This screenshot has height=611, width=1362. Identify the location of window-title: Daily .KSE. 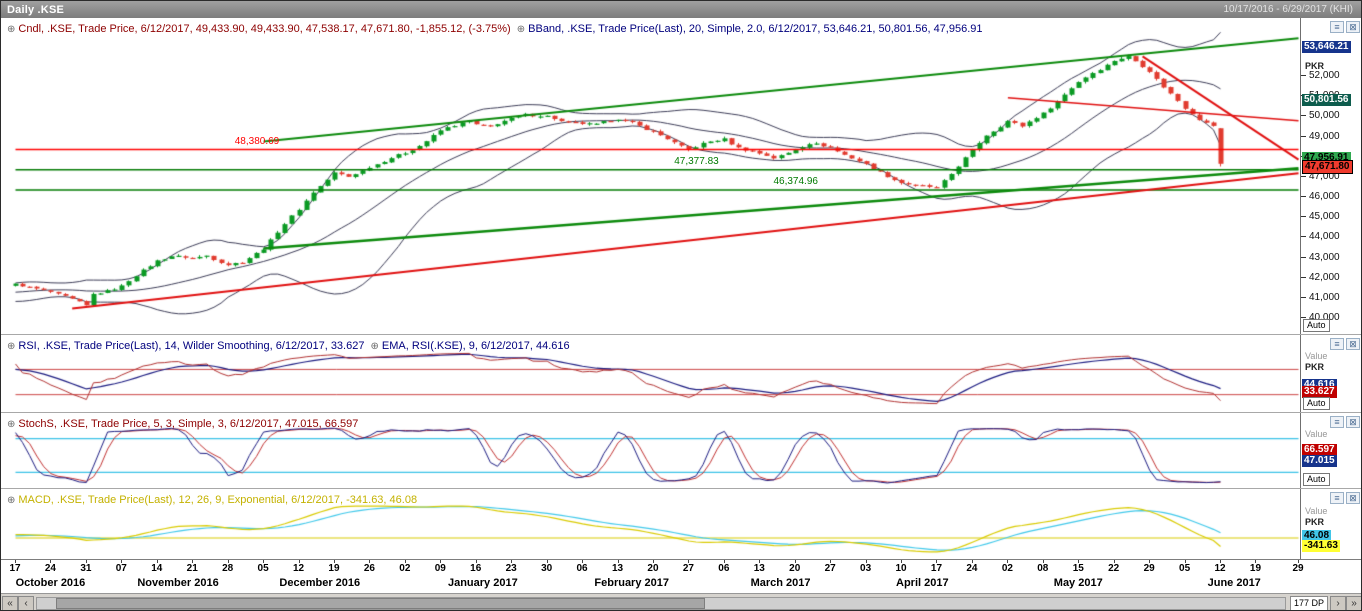
(36, 9).